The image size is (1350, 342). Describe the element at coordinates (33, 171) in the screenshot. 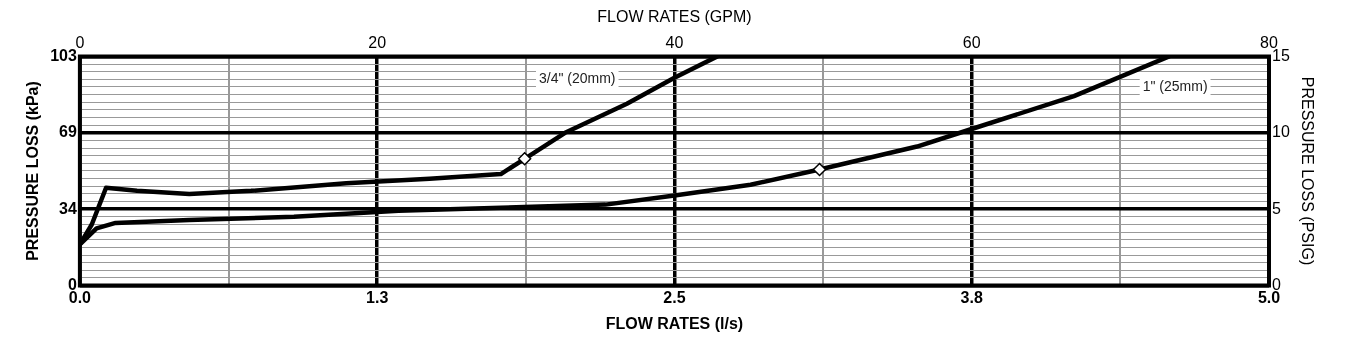

I see `y-axis-title: PRESSURE LOSS (kPa)` at that location.